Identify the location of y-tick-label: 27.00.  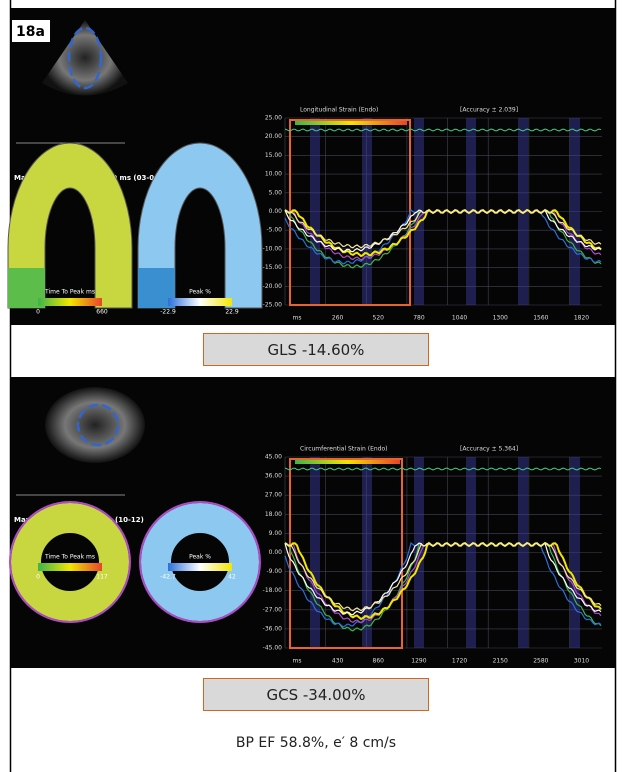
(273, 495).